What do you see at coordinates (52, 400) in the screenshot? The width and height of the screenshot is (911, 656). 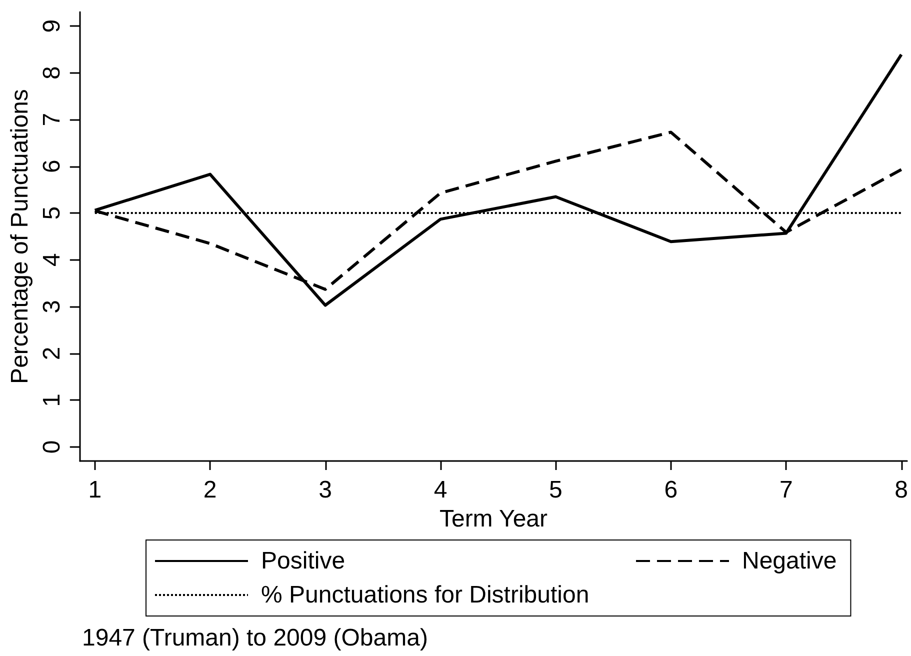 I see `y-tick-label: 1` at bounding box center [52, 400].